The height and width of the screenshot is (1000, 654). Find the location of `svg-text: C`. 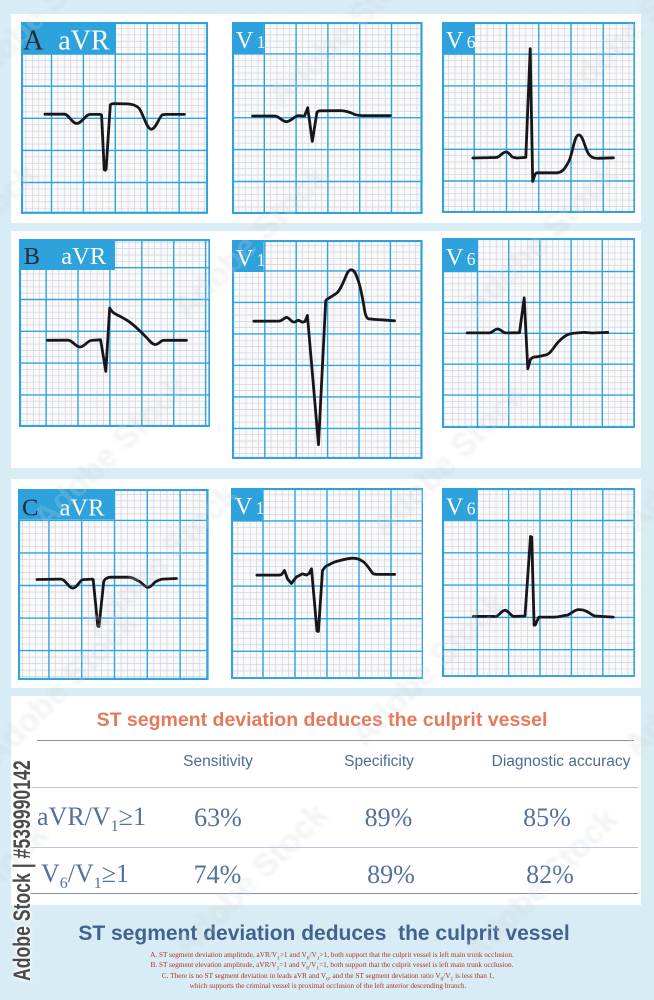

svg-text: C is located at coordinates (30, 507).